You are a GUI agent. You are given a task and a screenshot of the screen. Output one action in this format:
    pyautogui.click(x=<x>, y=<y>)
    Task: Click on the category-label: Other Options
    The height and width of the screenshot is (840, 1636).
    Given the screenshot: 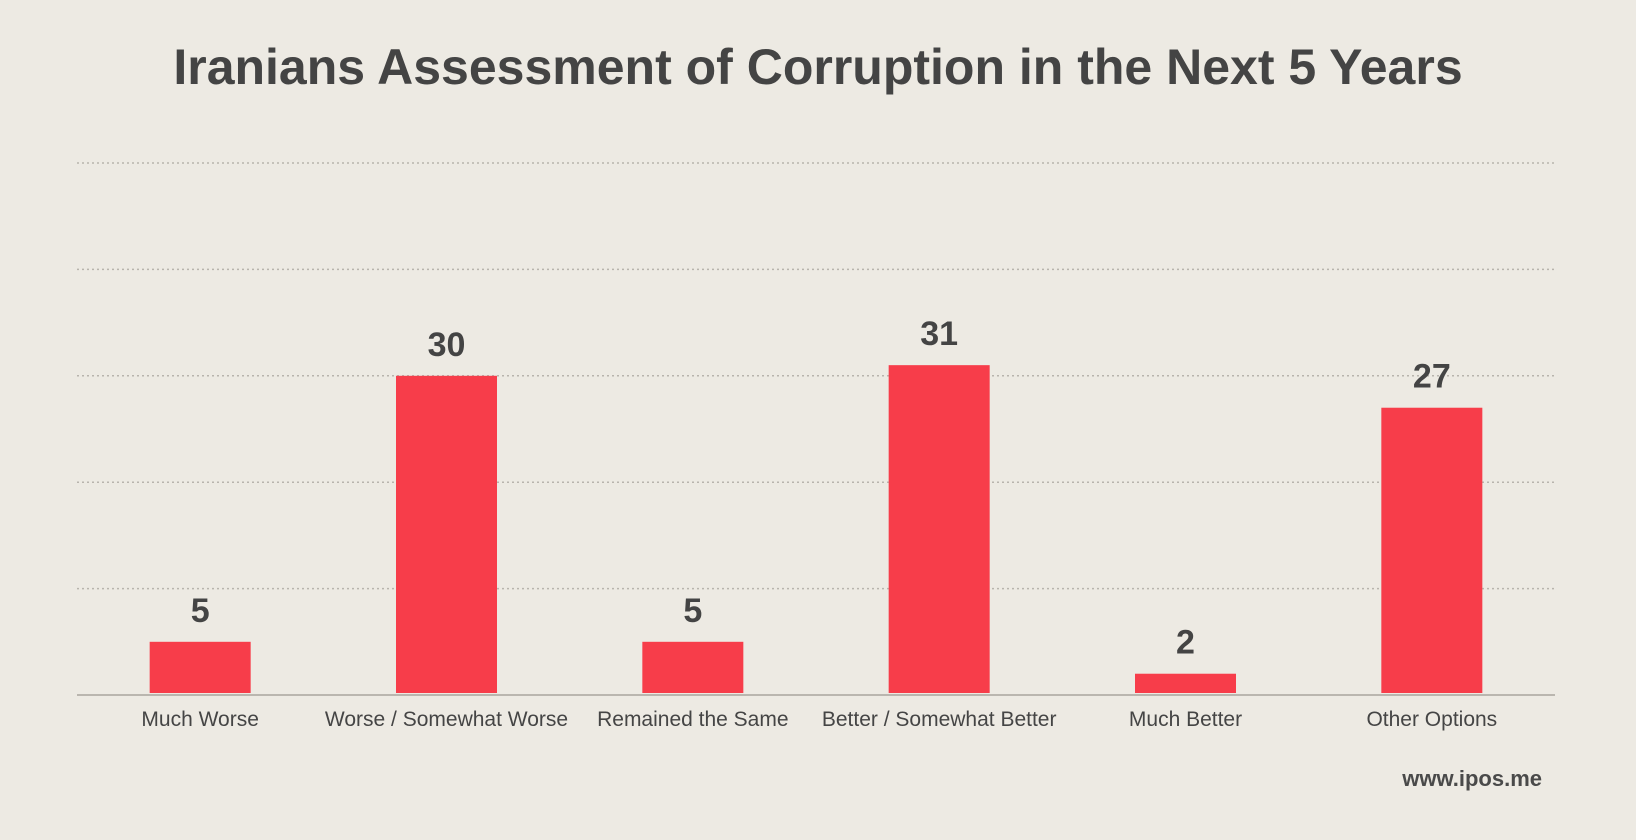 What is the action you would take?
    pyautogui.click(x=1431, y=719)
    